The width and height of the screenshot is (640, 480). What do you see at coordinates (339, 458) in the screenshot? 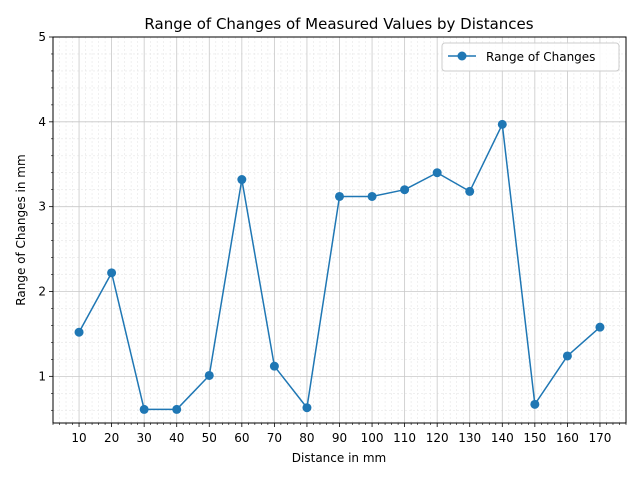
I see `x-axis-label: Distance in mm` at bounding box center [339, 458].